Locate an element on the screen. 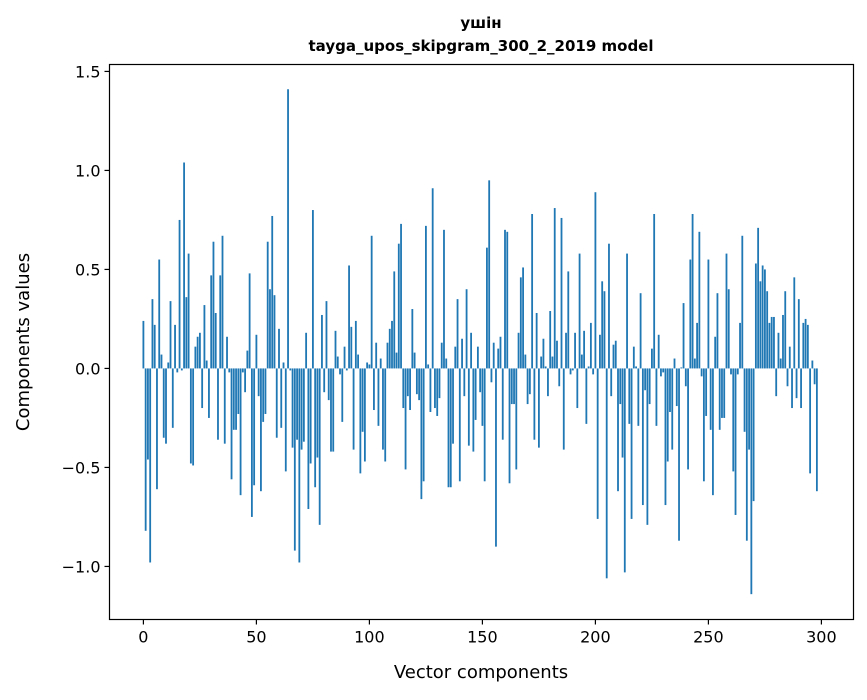  y-tick-label: −0.5 is located at coordinates (81, 467).